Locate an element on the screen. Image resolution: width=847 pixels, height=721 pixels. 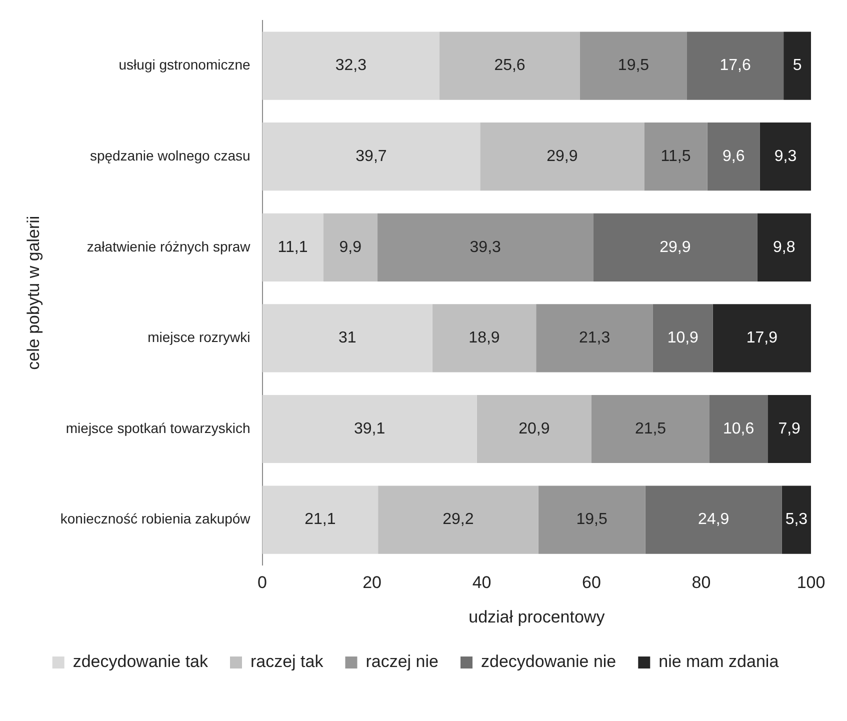
y-tick-label: usługi gstronomiczne is located at coordinates (184, 64).